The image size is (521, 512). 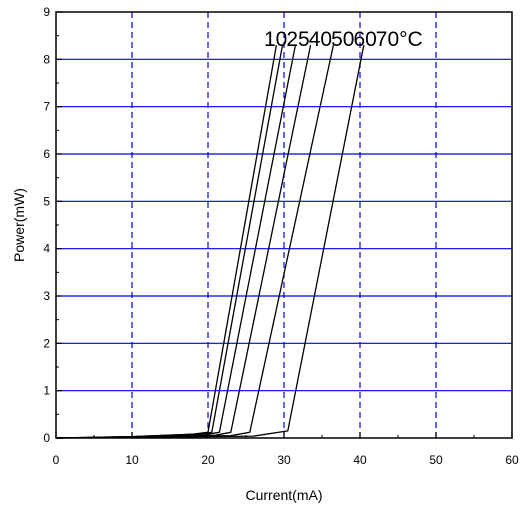 I want to click on temperature-unit-label: °C, so click(x=411, y=39).